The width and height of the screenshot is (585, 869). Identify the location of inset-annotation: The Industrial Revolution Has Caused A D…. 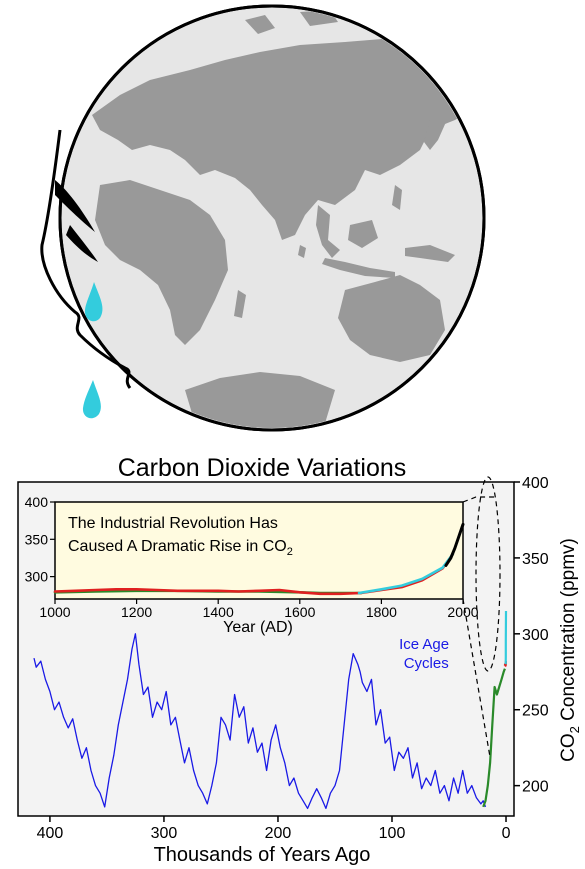
(180, 536).